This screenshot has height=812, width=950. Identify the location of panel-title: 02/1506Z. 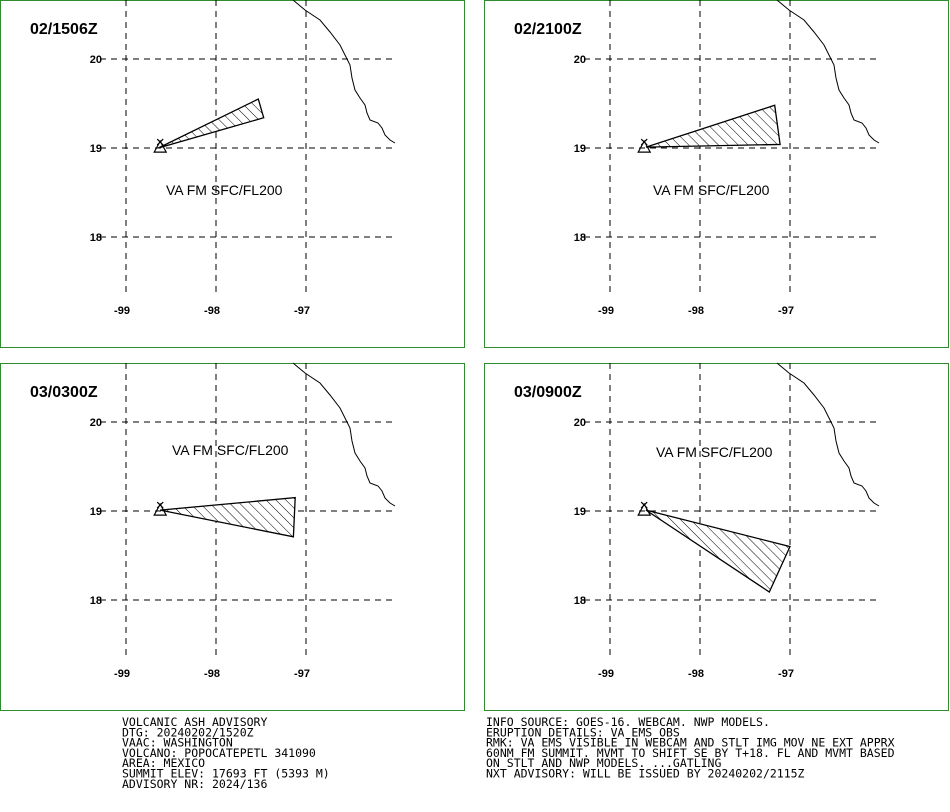
(64, 29).